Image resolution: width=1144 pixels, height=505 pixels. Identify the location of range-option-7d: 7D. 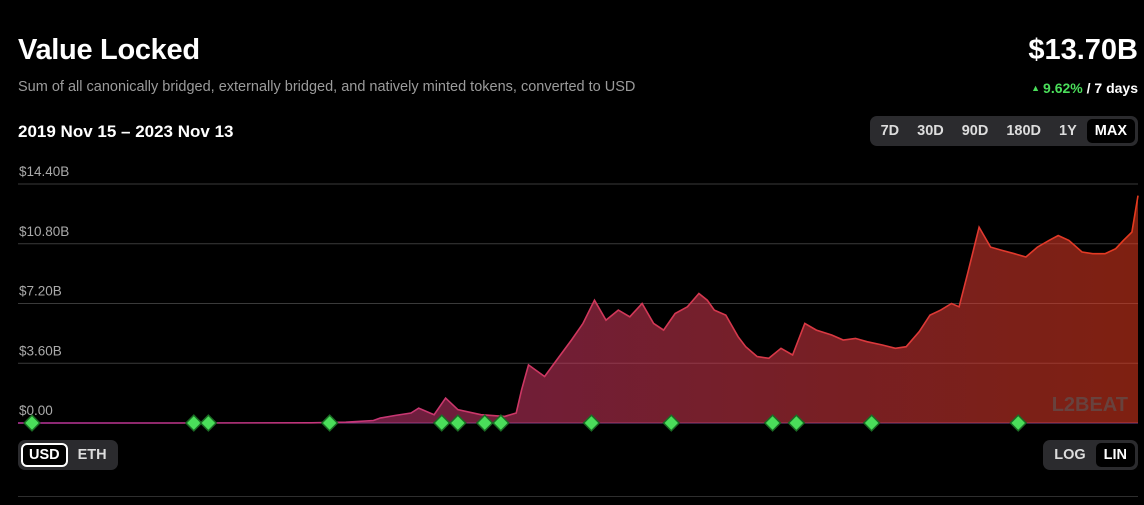
(890, 131).